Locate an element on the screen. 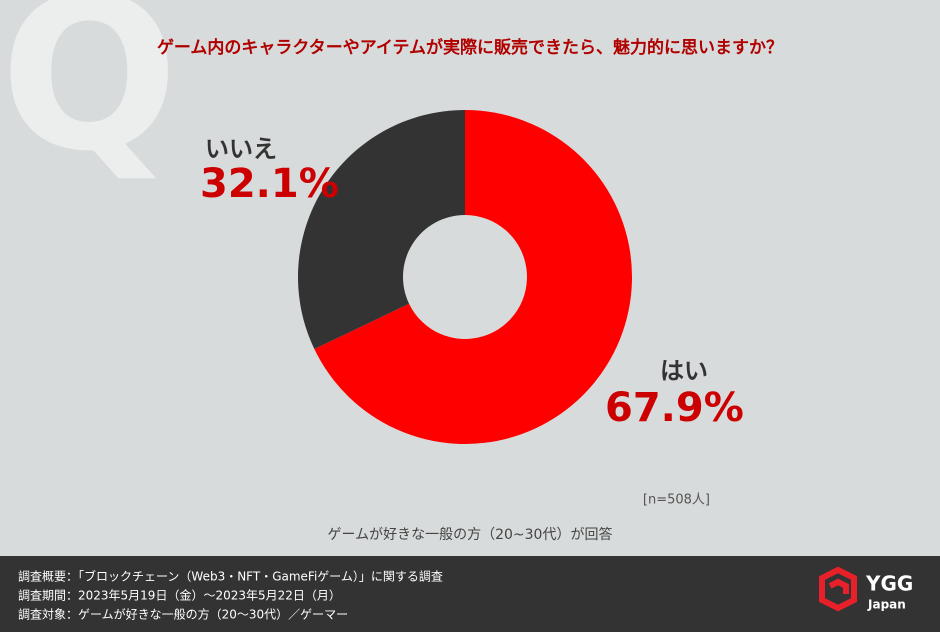  category-label: いいえ is located at coordinates (241, 149).